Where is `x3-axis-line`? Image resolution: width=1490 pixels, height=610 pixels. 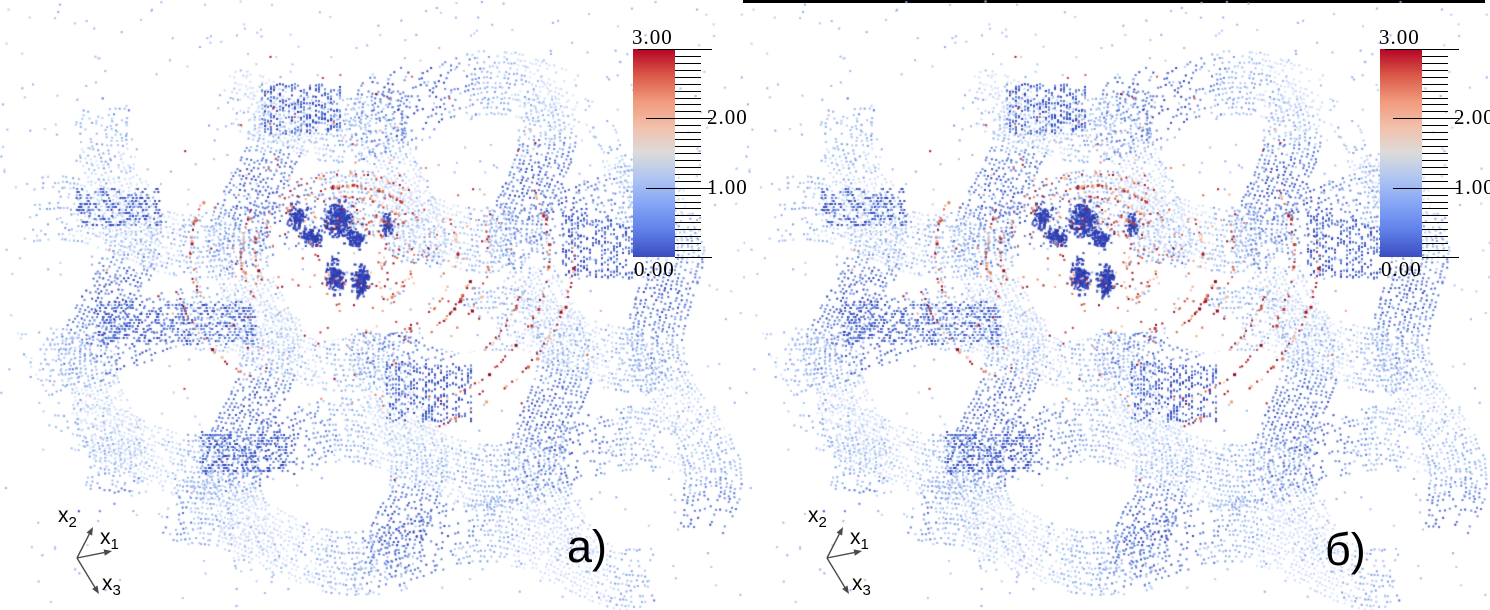 x3-axis-line is located at coordinates (86, 572).